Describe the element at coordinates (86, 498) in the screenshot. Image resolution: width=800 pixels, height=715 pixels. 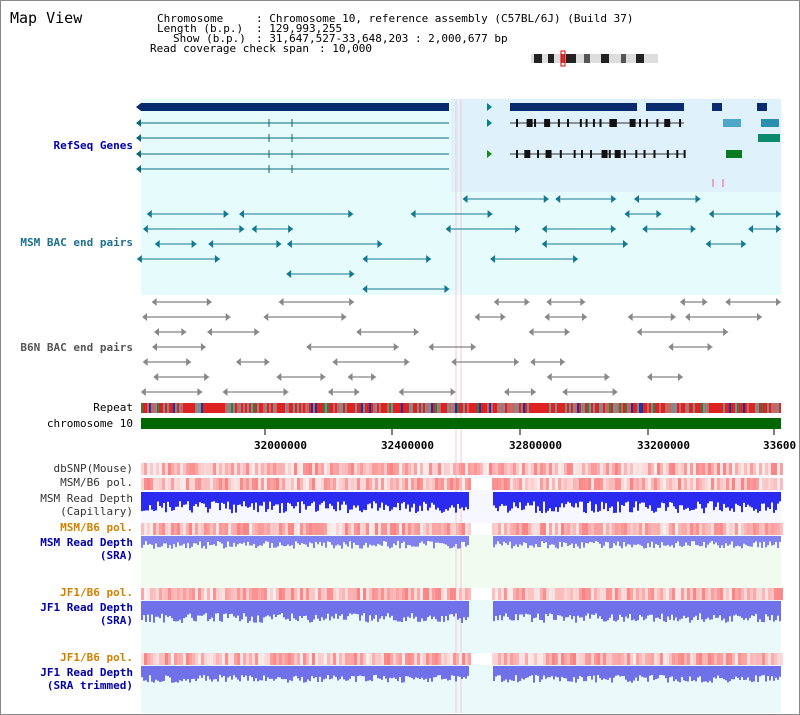
I see `track-label-msm-depth-cap: MSM Read Depth` at that location.